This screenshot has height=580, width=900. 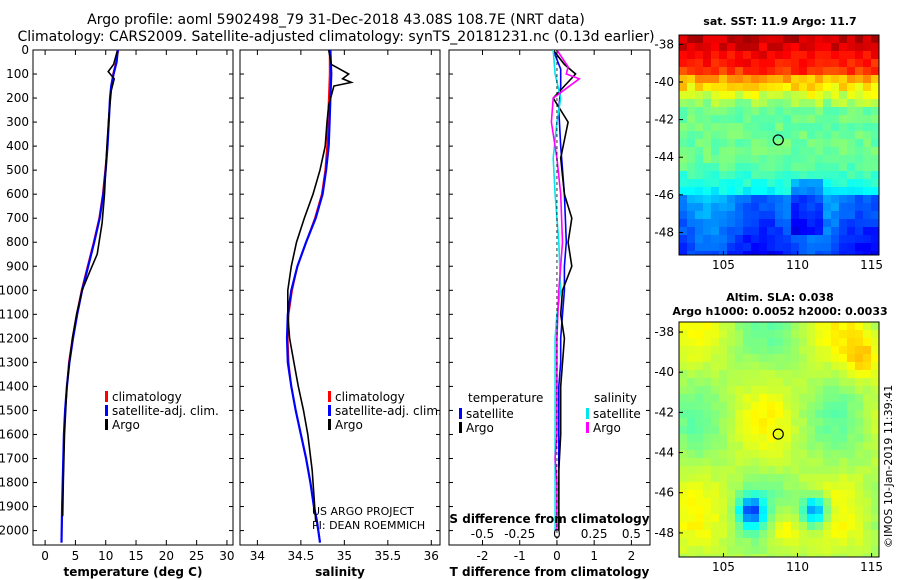 I want to click on sla-map, so click(x=779, y=439).